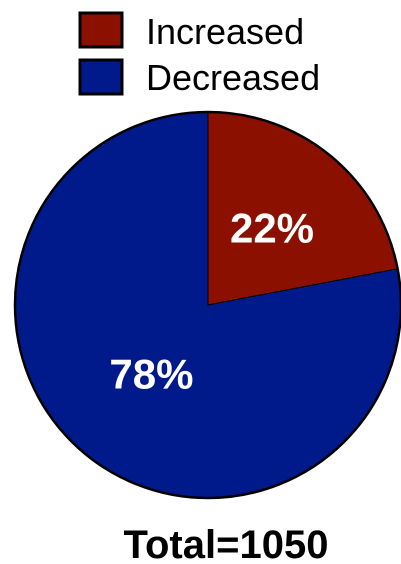  Describe the element at coordinates (151, 373) in the screenshot. I see `slice-label-decreased: 78%` at that location.